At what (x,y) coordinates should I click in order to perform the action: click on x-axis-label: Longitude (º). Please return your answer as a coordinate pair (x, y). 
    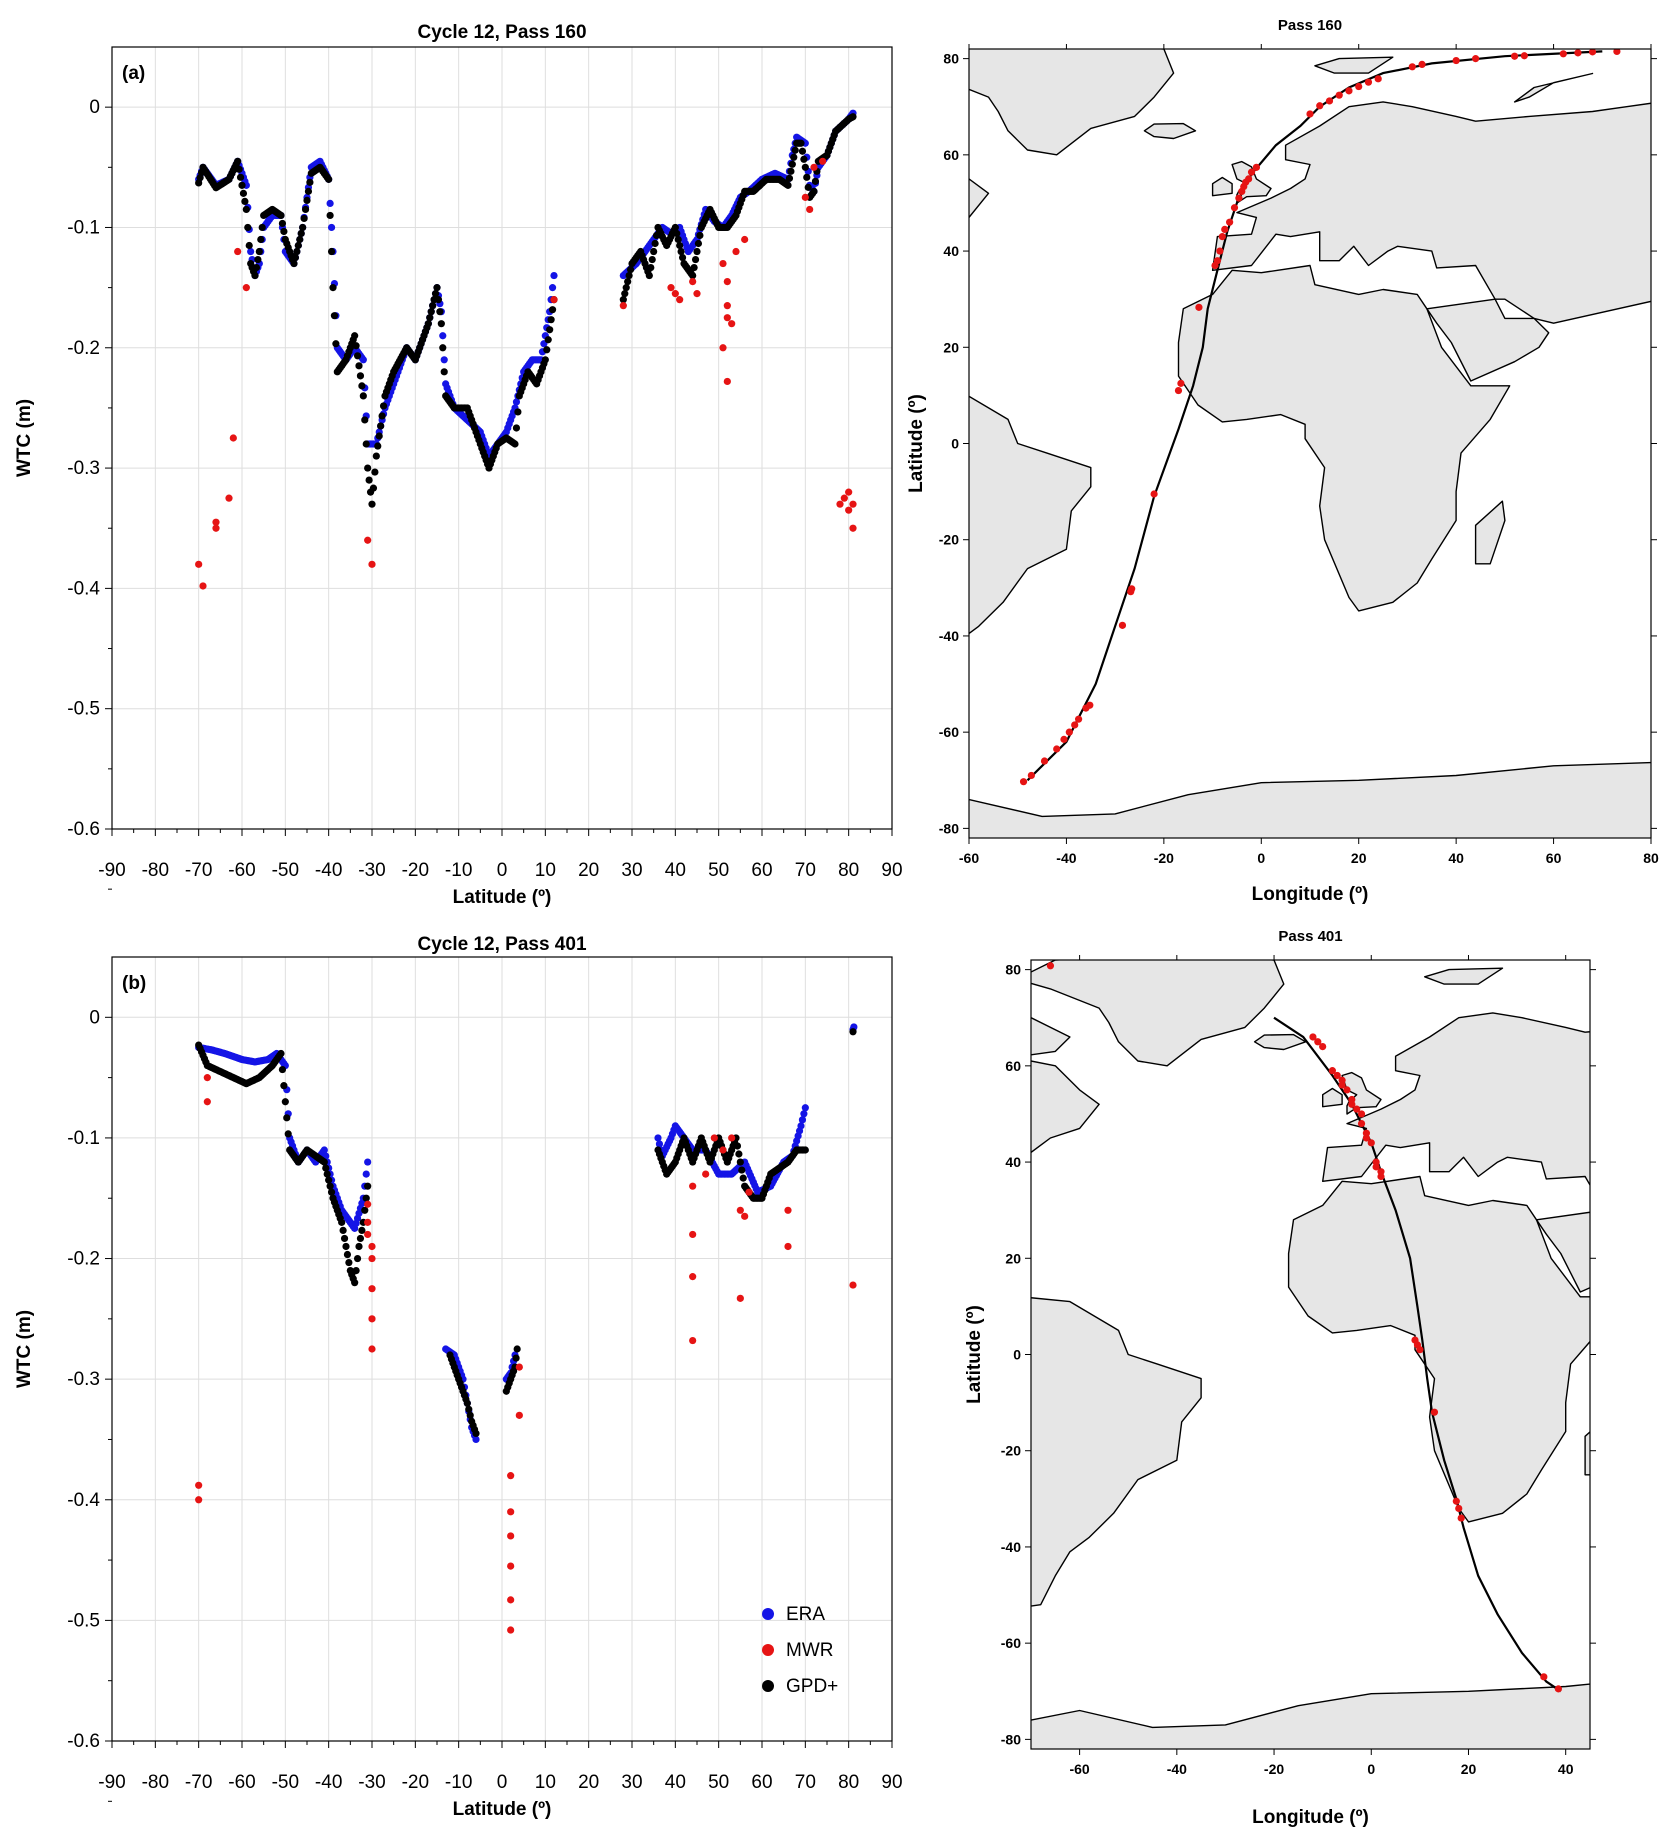
    Looking at the image, I should click on (1310, 894).